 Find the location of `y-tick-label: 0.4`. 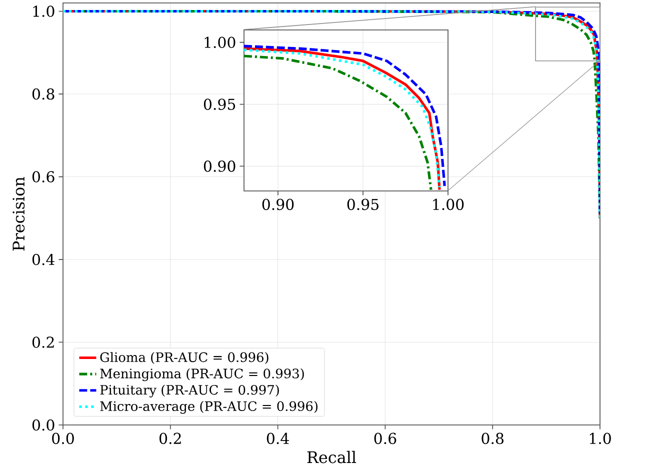

y-tick-label: 0.4 is located at coordinates (43, 260).